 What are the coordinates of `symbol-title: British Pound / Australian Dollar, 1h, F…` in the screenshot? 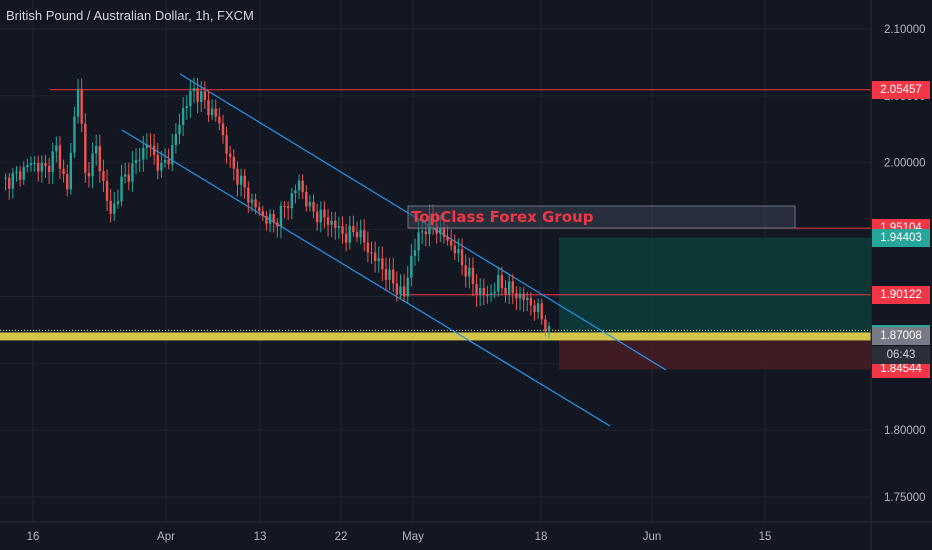 It's located at (130, 15).